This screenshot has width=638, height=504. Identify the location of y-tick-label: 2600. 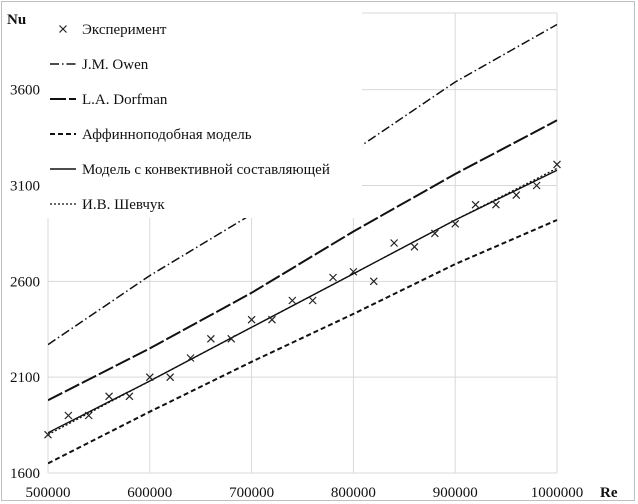
(25, 282).